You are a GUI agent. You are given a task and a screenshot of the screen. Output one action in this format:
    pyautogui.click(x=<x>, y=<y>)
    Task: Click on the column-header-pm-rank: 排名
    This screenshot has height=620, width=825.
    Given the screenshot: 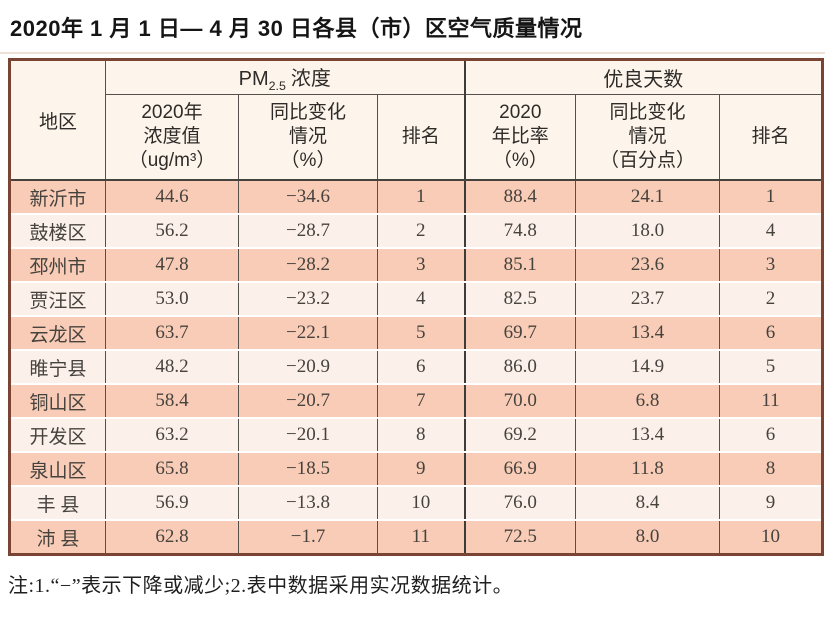 What is the action you would take?
    pyautogui.click(x=421, y=137)
    